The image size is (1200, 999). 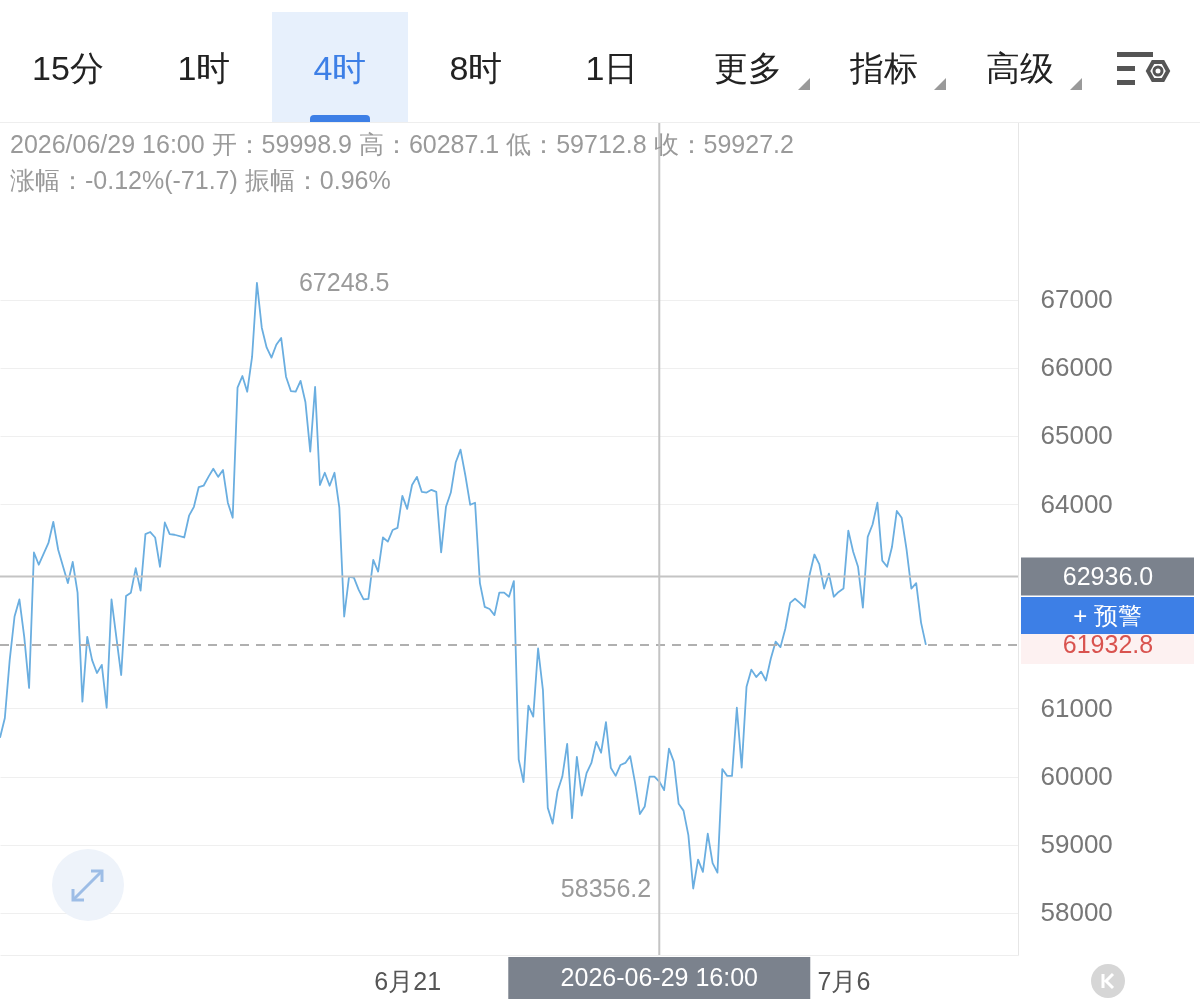 What do you see at coordinates (476, 68) in the screenshot?
I see `text: 8时` at bounding box center [476, 68].